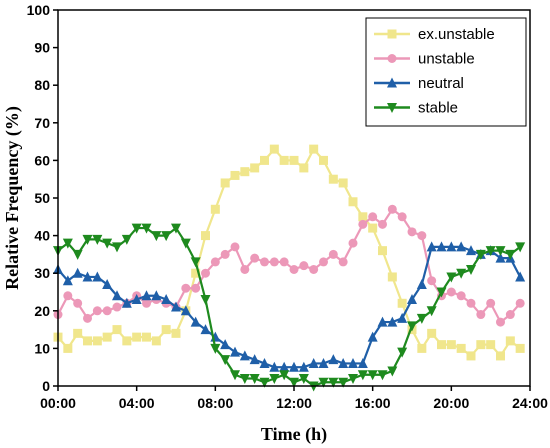 This screenshot has height=448, width=550. I want to click on x-tick-label: 20:00, so click(451, 403).